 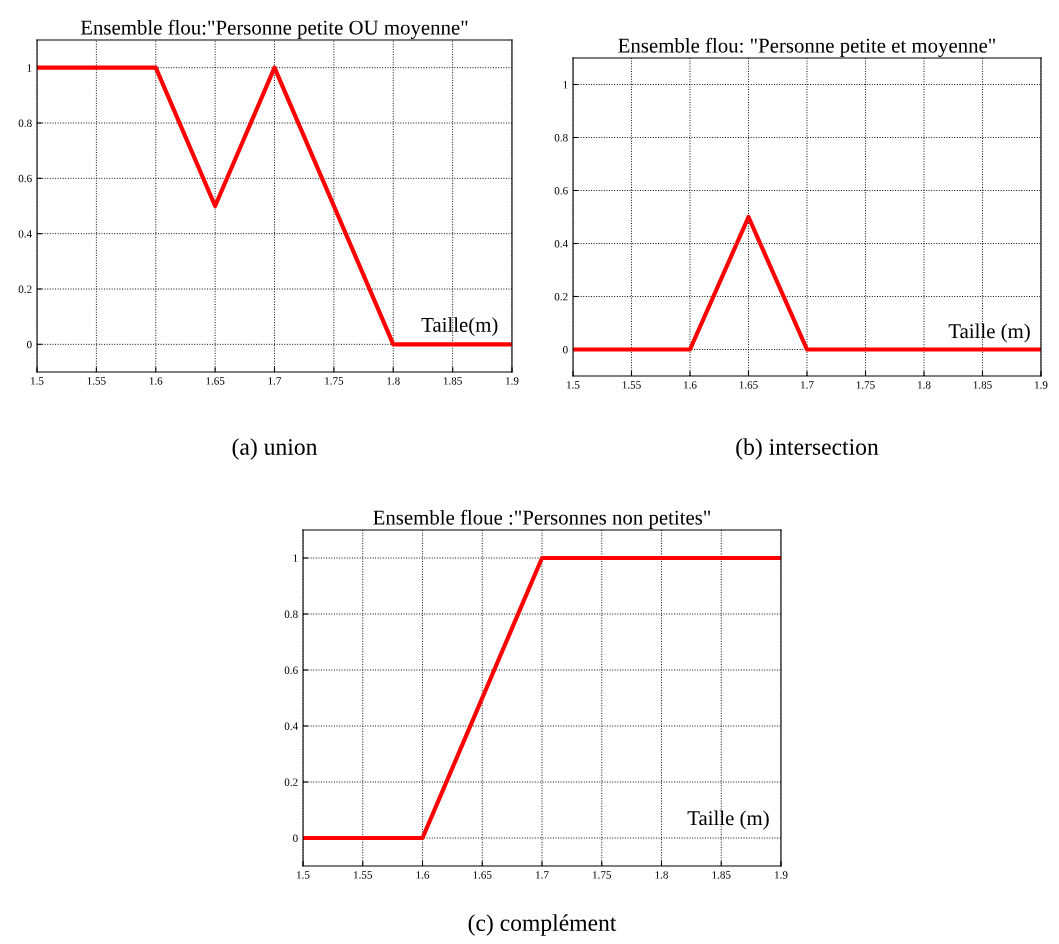 What do you see at coordinates (542, 925) in the screenshot?
I see `text: (c) complément` at bounding box center [542, 925].